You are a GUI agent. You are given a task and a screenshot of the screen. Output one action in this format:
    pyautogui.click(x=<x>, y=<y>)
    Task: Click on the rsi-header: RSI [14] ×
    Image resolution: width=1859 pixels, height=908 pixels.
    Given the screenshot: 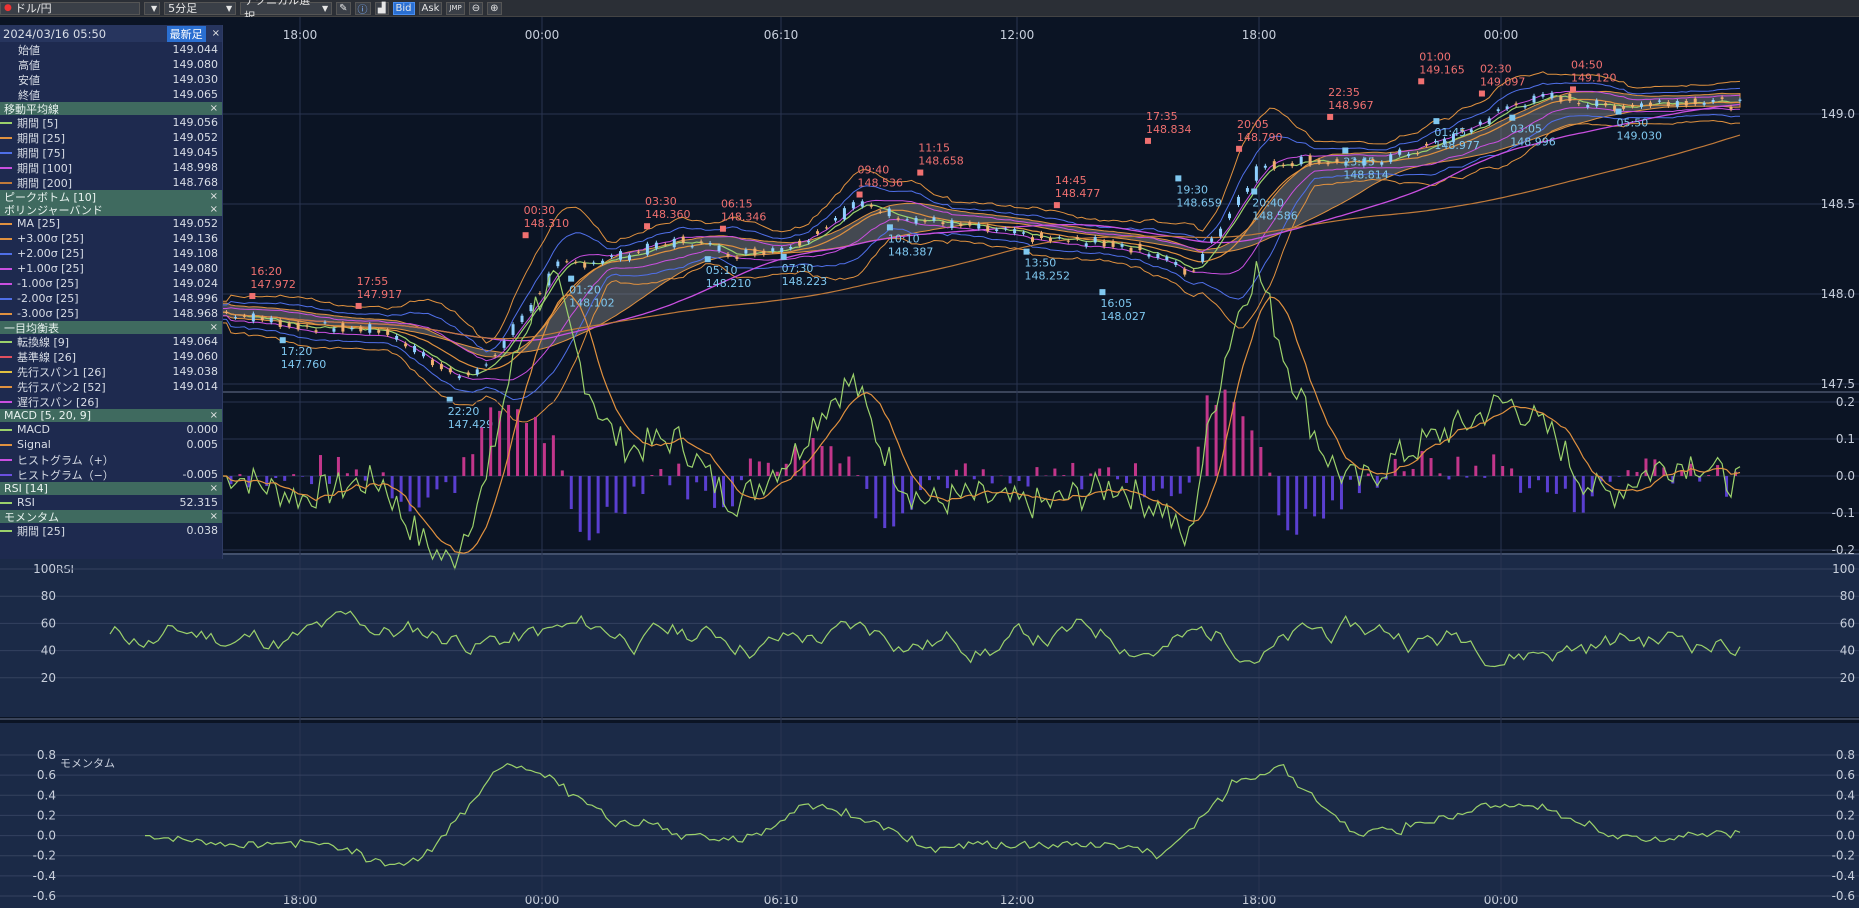 What is the action you would take?
    pyautogui.click(x=111, y=488)
    